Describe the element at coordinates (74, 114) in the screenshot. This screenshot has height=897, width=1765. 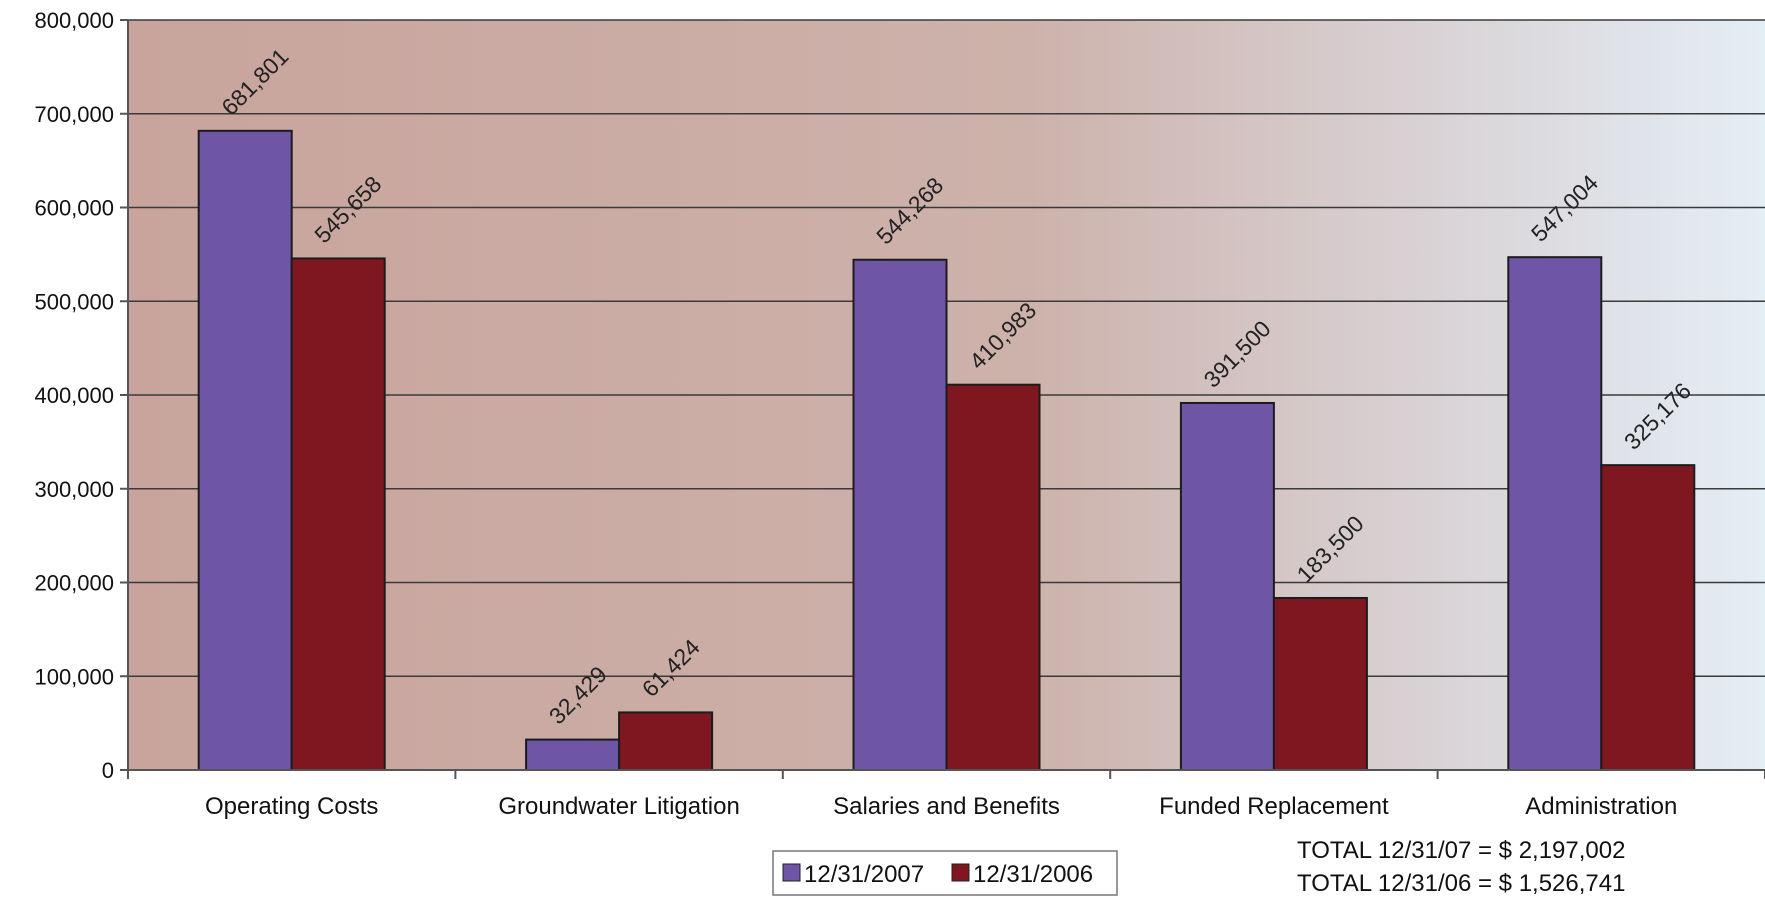
I see `y-tick-label: 700,000` at that location.